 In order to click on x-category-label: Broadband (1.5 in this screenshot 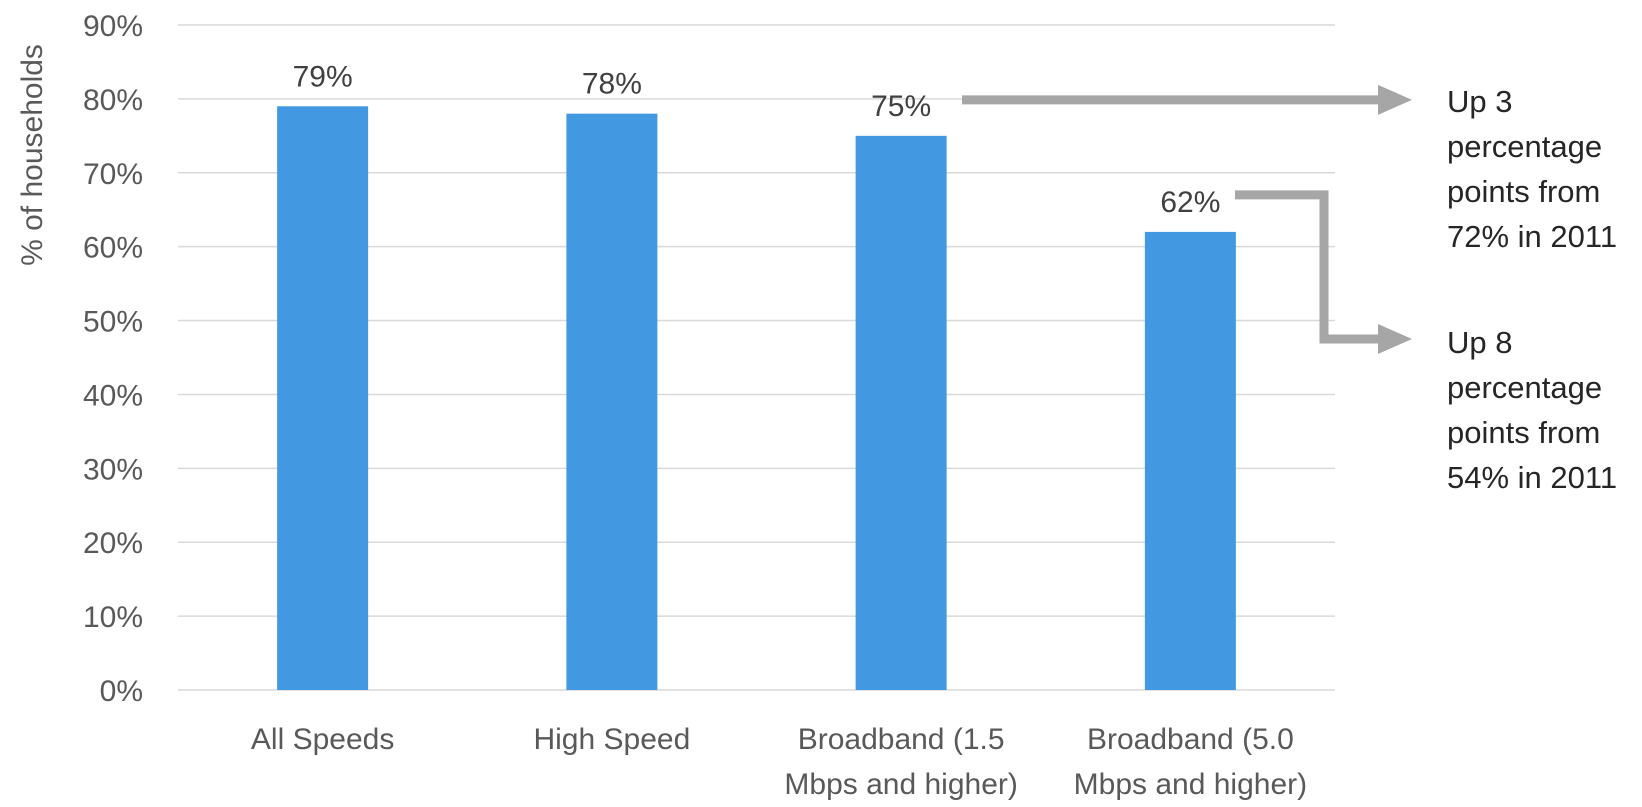, I will do `click(901, 739)`.